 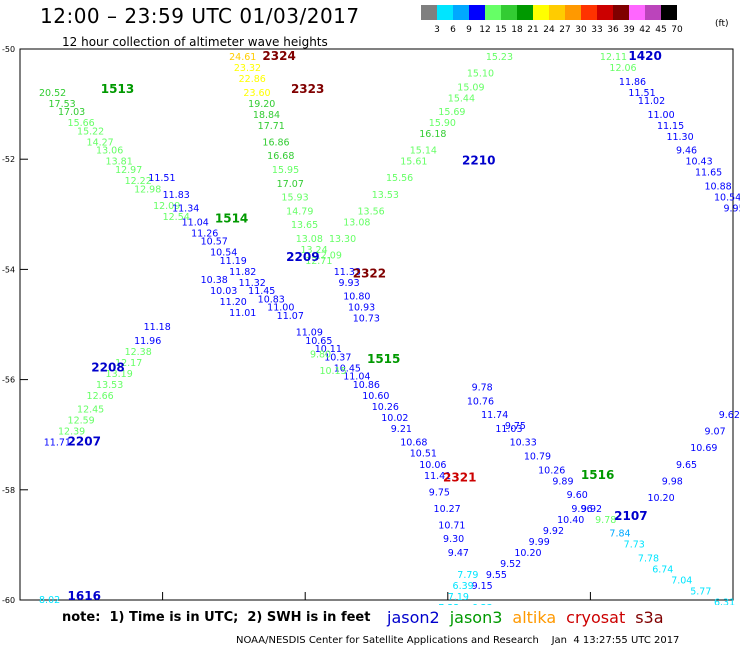 What do you see at coordinates (320, 355) in the screenshot?
I see `swh-value: 9.80` at bounding box center [320, 355].